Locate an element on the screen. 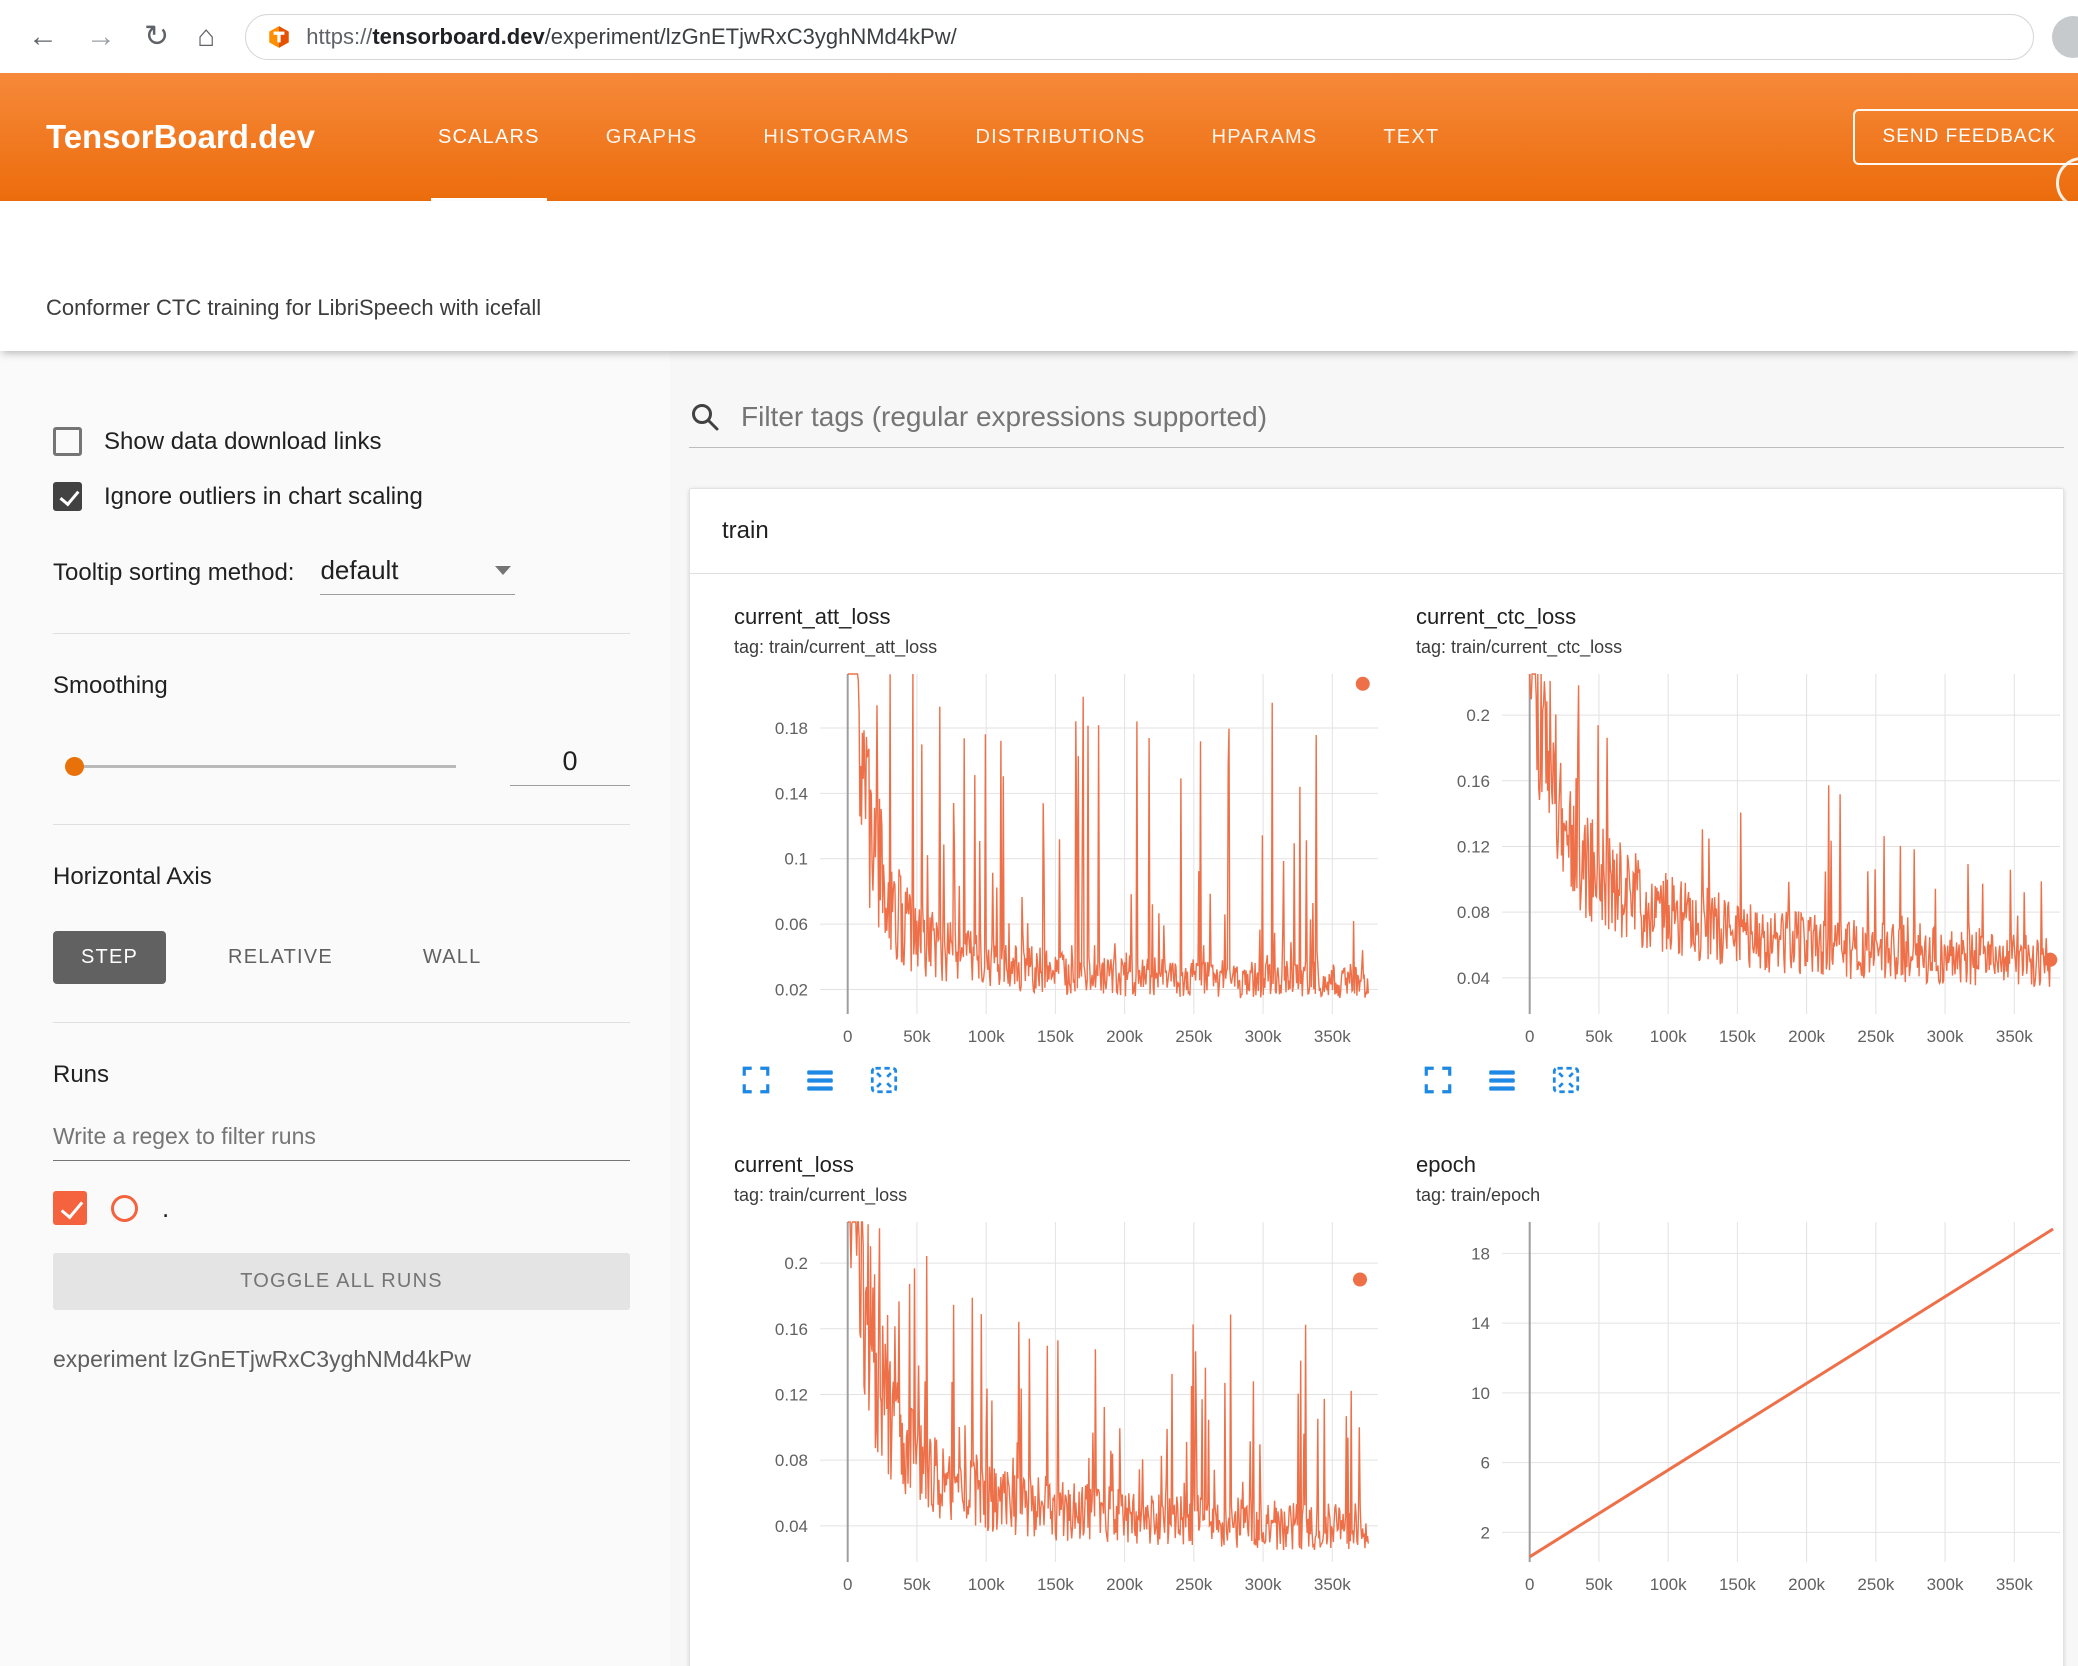  svg-text: 0.1 is located at coordinates (796, 859).